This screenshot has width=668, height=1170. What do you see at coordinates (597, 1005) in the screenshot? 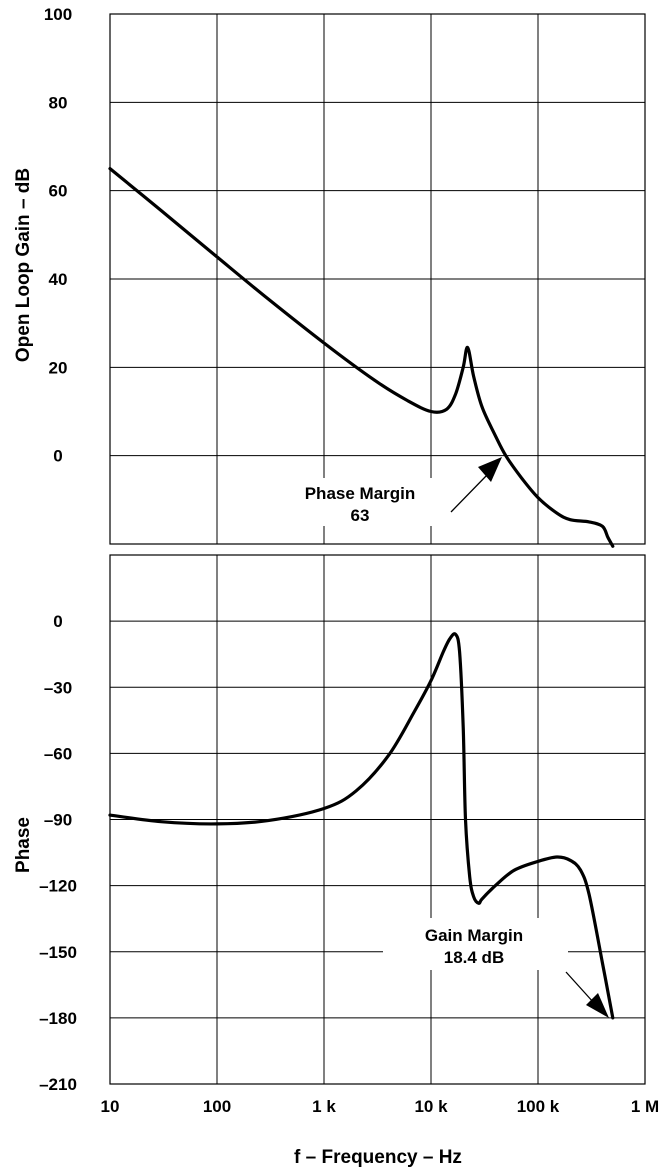
I see `gain-margin-arrow-head` at bounding box center [597, 1005].